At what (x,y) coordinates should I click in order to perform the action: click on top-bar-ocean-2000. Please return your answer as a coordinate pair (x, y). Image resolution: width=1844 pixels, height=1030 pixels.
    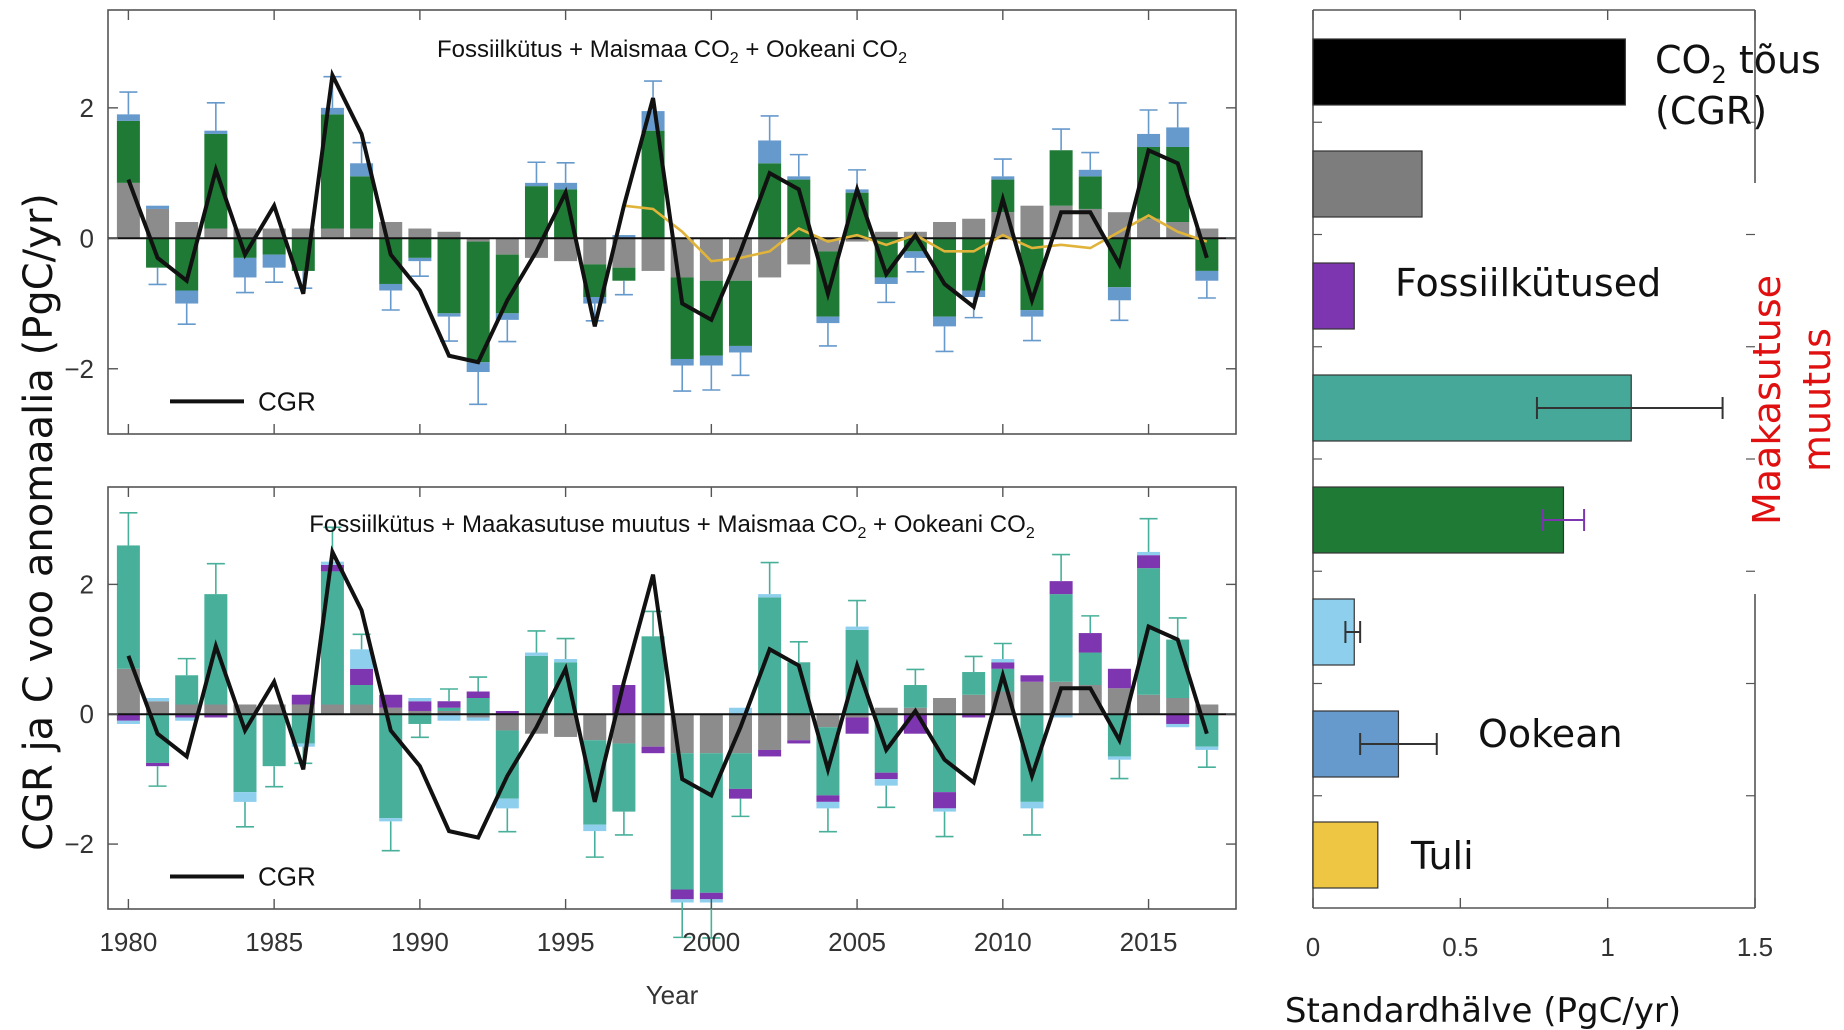
    Looking at the image, I should click on (711, 360).